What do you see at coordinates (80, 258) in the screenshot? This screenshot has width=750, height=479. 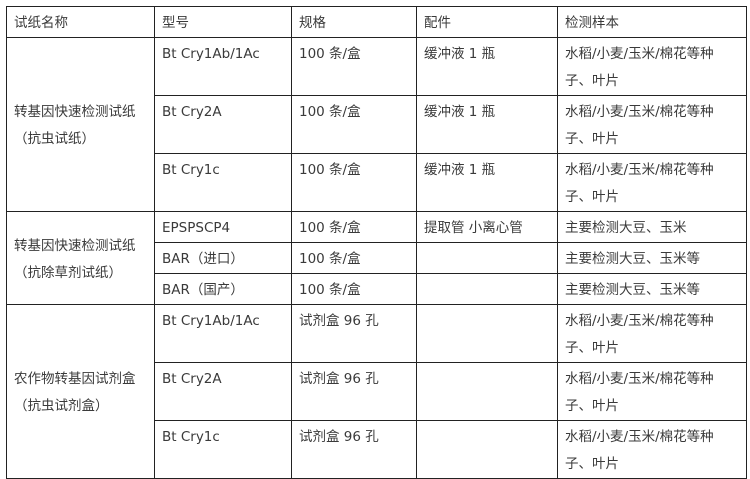 I see `product-name: 转基因快速检测试纸（抗除草剂试纸）` at bounding box center [80, 258].